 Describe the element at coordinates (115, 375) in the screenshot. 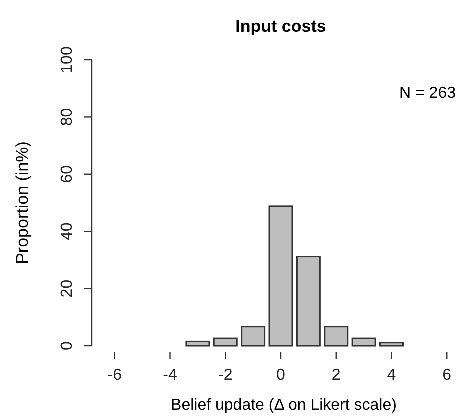

I see `x-tick-label: -6` at that location.